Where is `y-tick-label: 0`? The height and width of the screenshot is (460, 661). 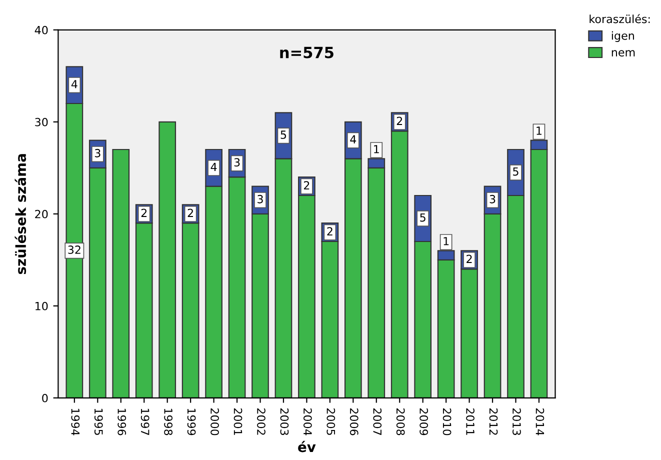 y-tick-label: 0 is located at coordinates (45, 398).